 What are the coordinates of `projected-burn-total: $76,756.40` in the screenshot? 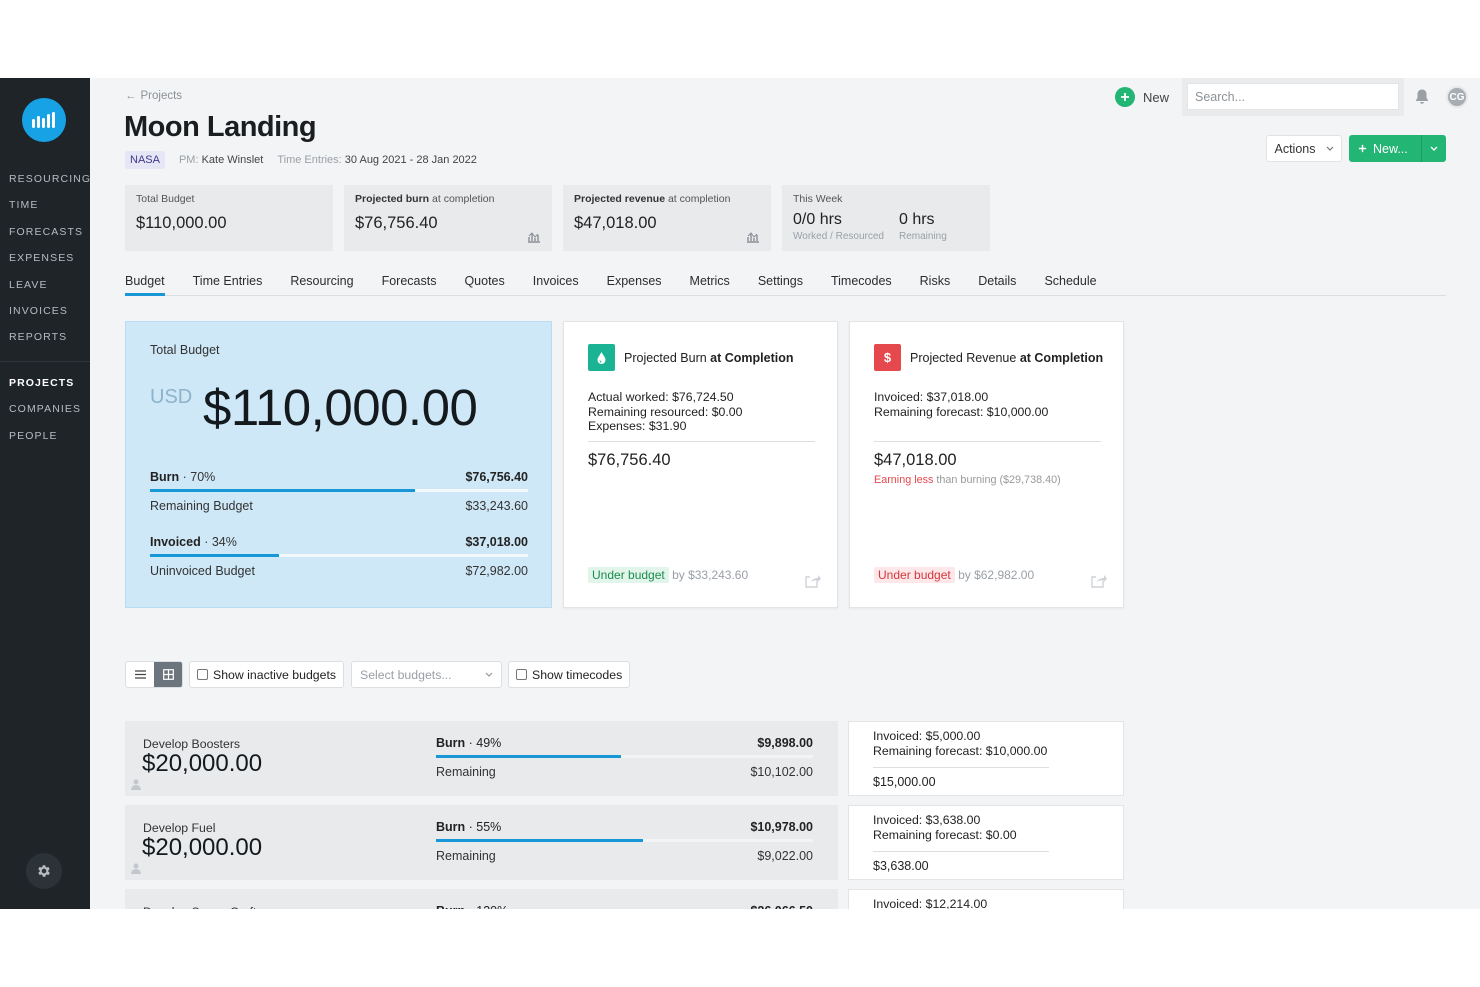 It's located at (629, 460).